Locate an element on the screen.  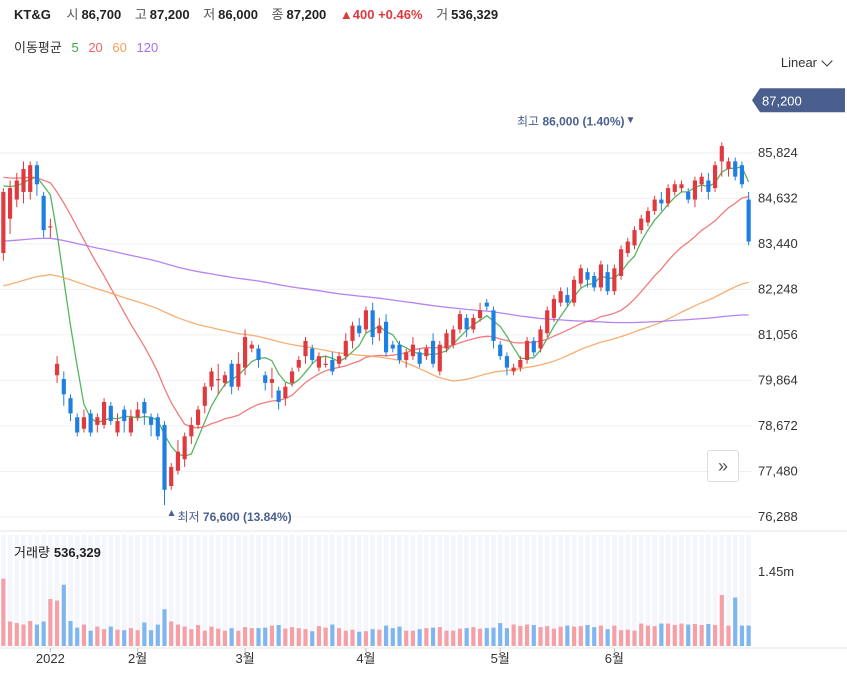
low-annotation: 최저 76,600 (13.84%) is located at coordinates (235, 517).